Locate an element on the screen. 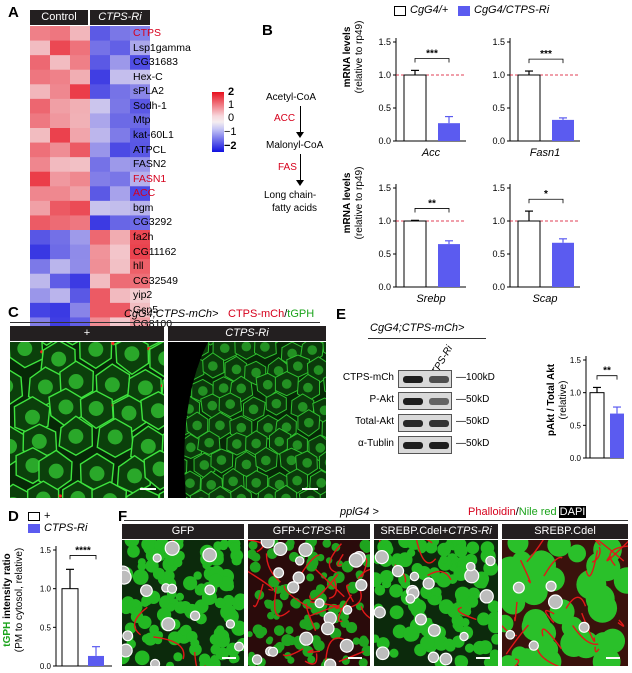  y-tick-label: 1.0 is located at coordinates (384, 221).